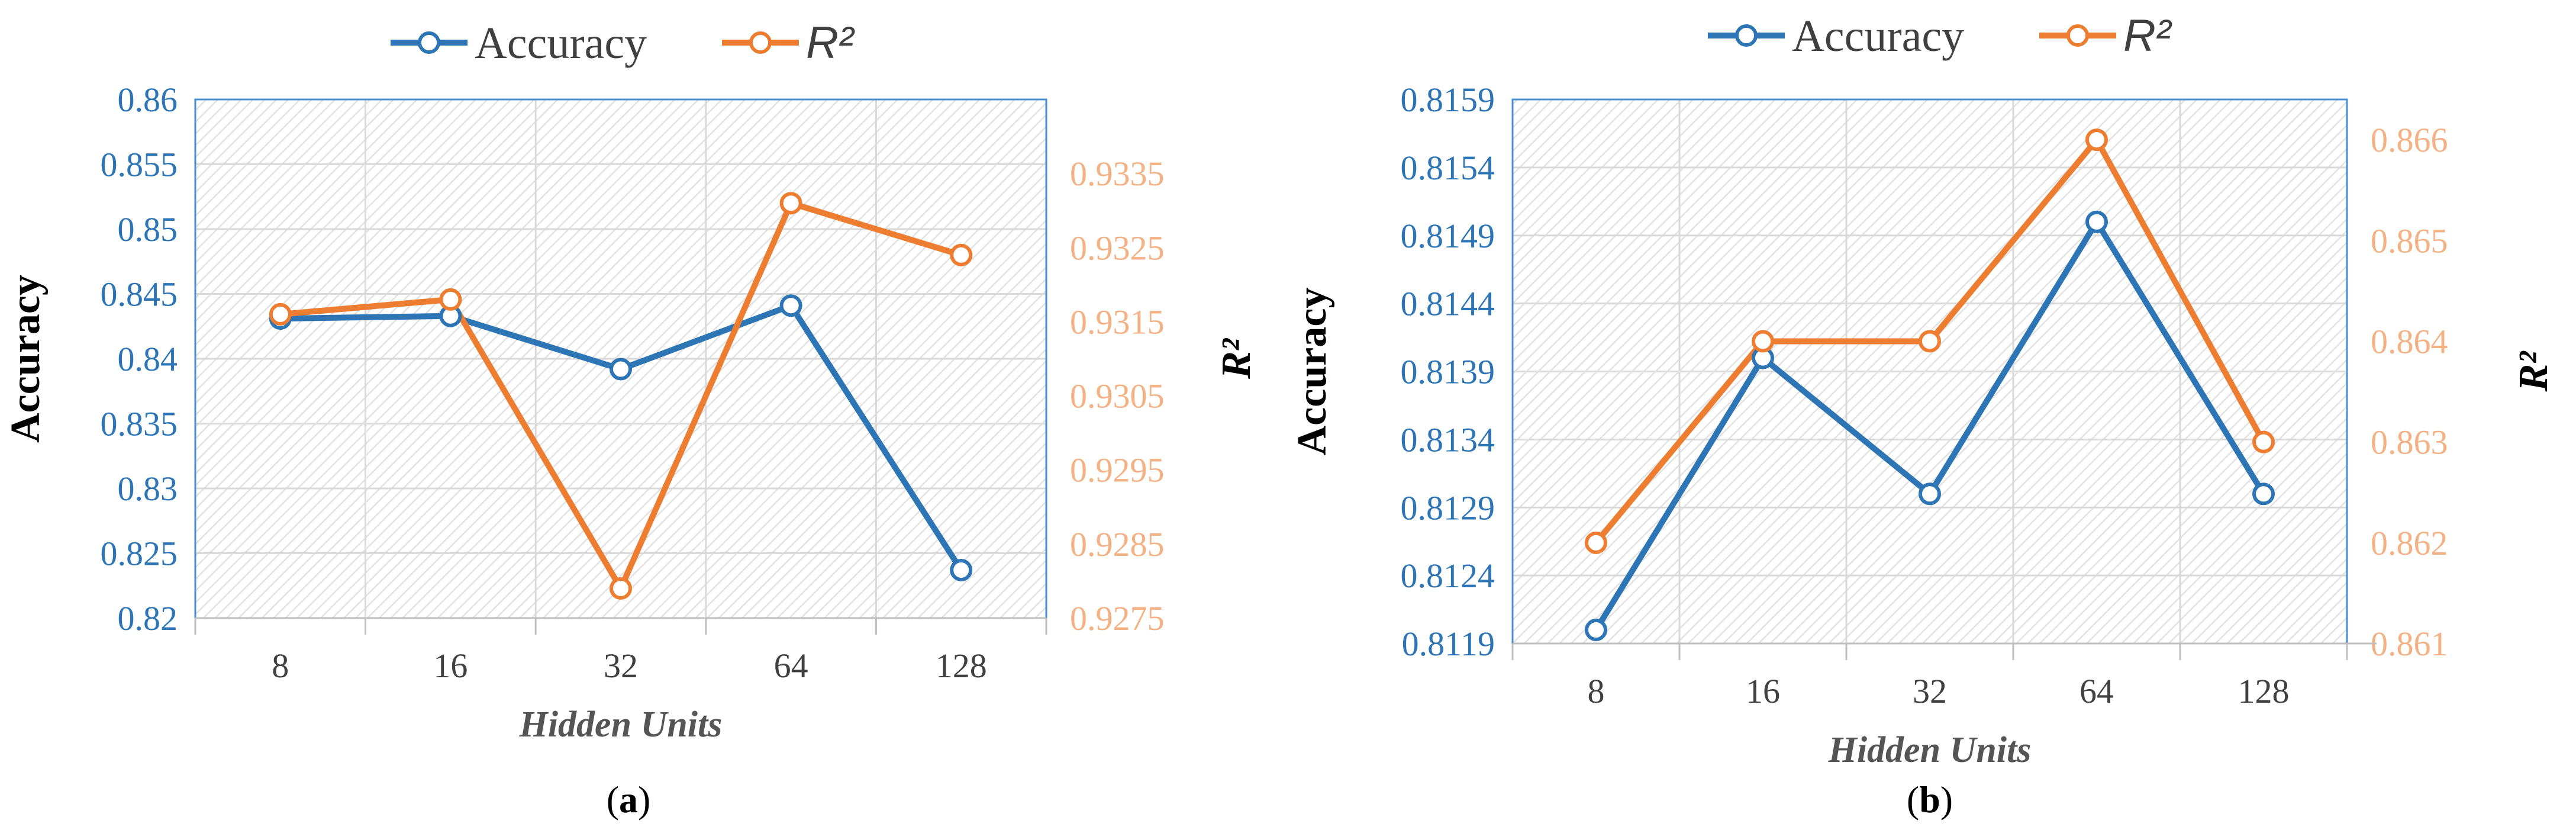 Image resolution: width=2576 pixels, height=830 pixels. I want to click on y2-tick-label: 0.862, so click(2409, 543).